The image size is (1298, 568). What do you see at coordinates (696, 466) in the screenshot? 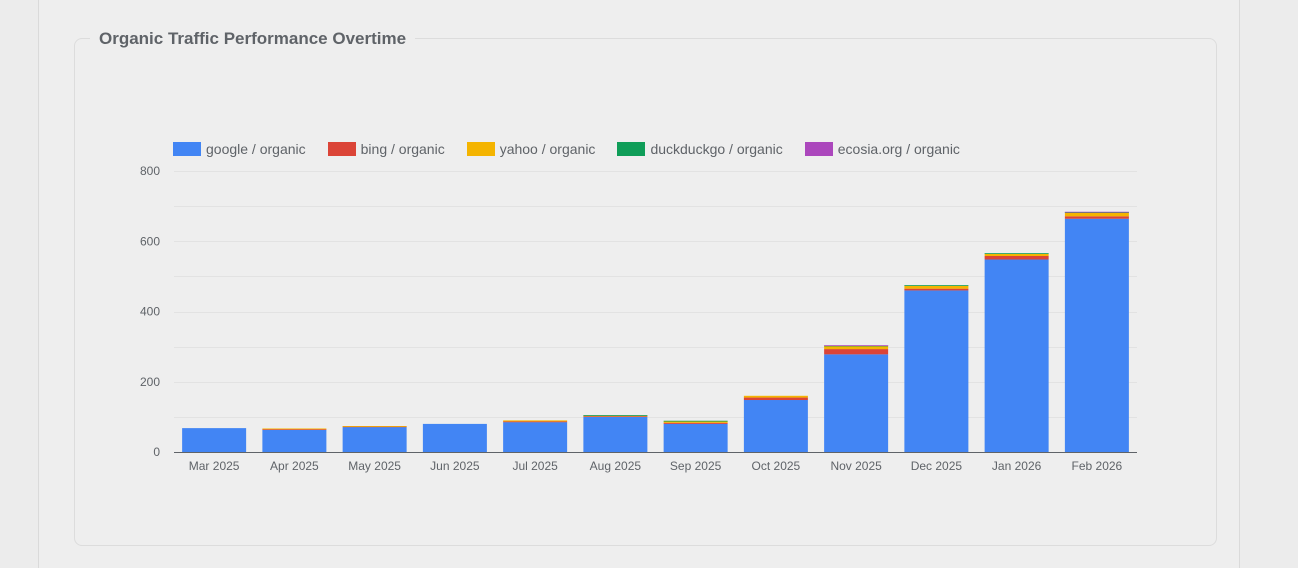
I see `x-tick-label: Sep 2025` at bounding box center [696, 466].